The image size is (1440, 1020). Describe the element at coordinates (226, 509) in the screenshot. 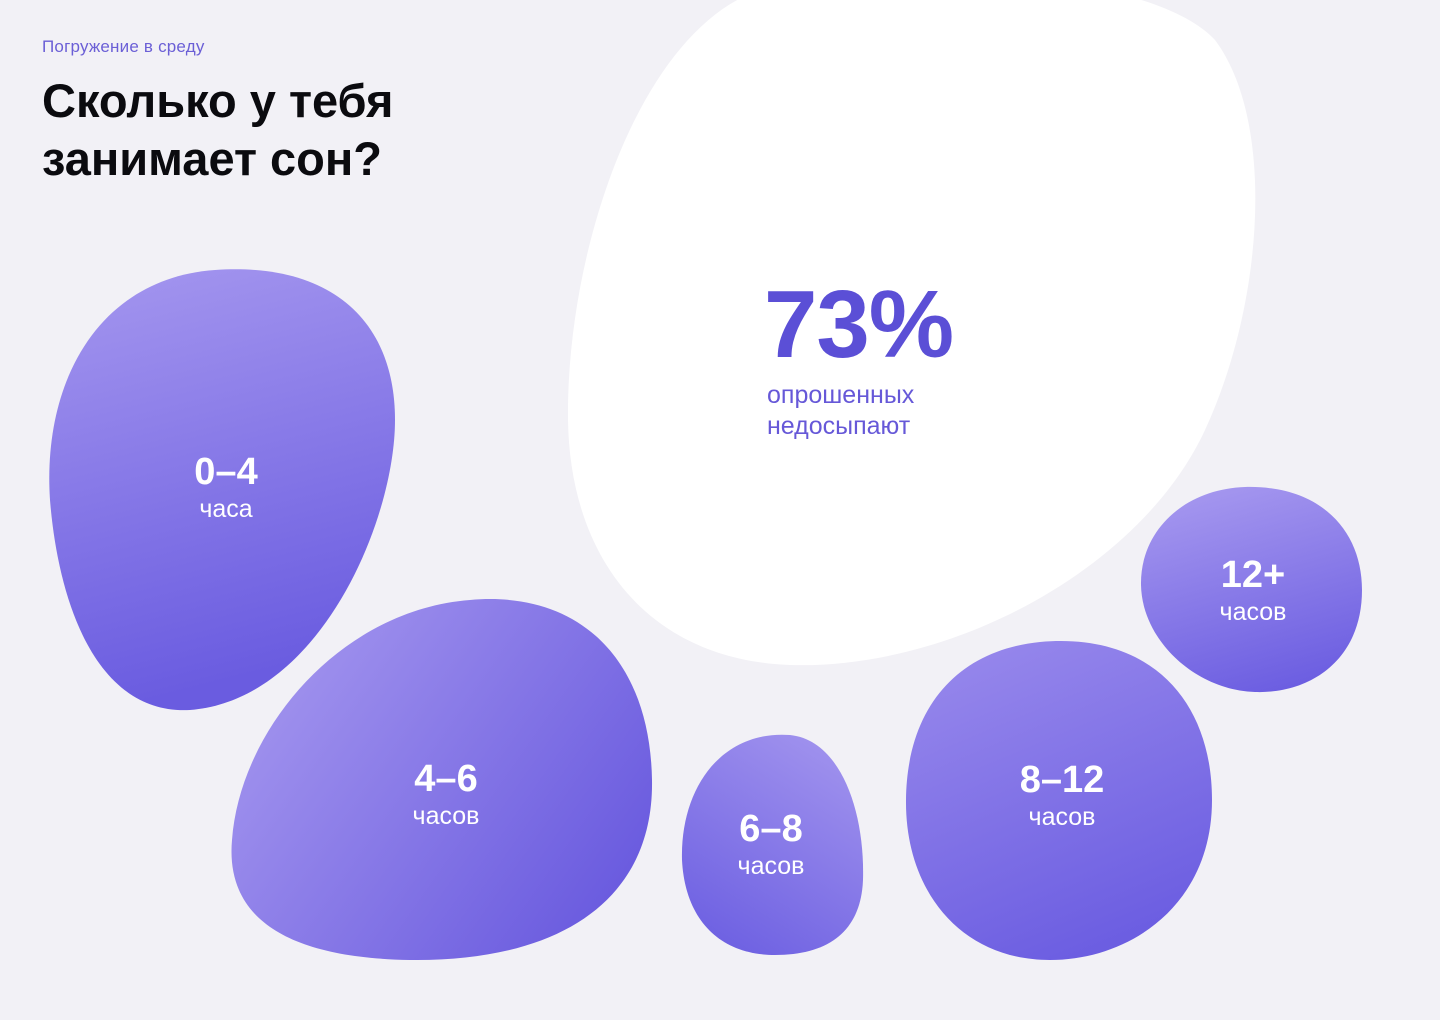

I see `bubble-unit: часа` at that location.